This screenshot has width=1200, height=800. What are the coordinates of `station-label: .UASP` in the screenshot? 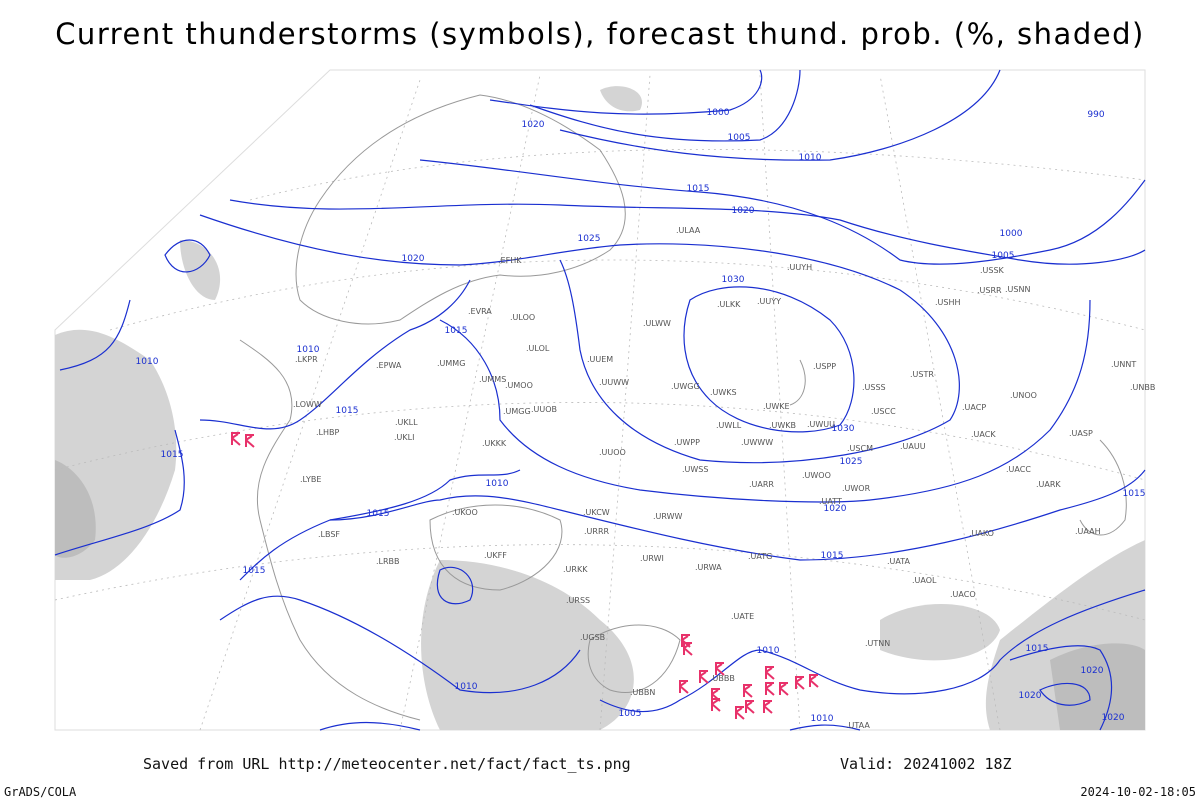 It's located at (1081, 433).